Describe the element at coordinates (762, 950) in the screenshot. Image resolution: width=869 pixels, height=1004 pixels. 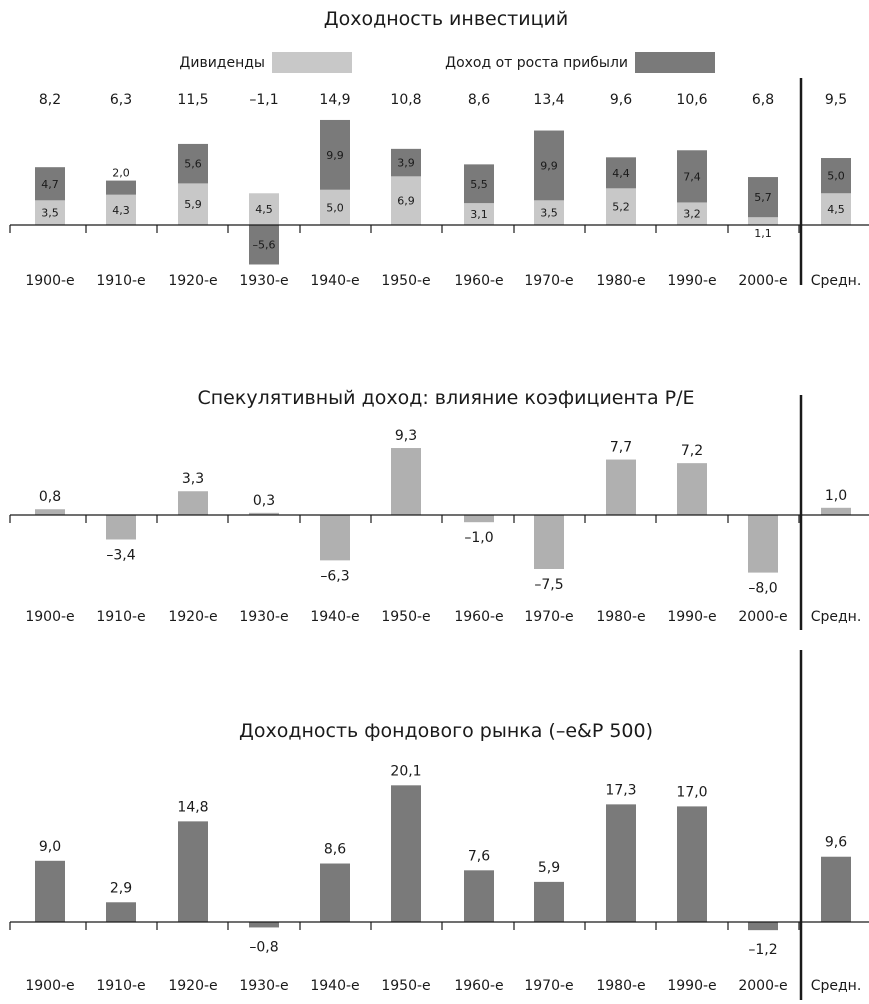
I see `market-value-label: –1,2` at that location.